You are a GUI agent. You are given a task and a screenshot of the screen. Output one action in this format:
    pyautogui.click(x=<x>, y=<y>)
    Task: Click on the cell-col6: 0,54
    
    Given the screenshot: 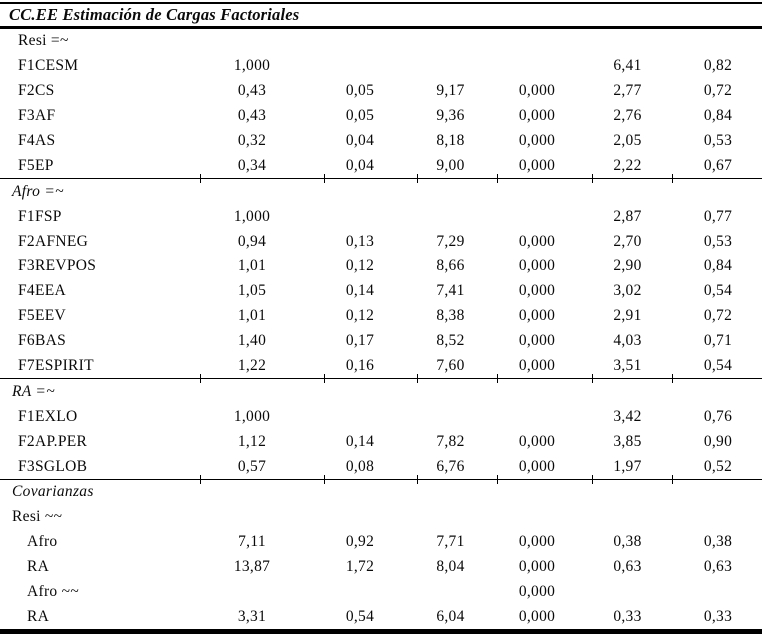 What is the action you would take?
    pyautogui.click(x=718, y=291)
    